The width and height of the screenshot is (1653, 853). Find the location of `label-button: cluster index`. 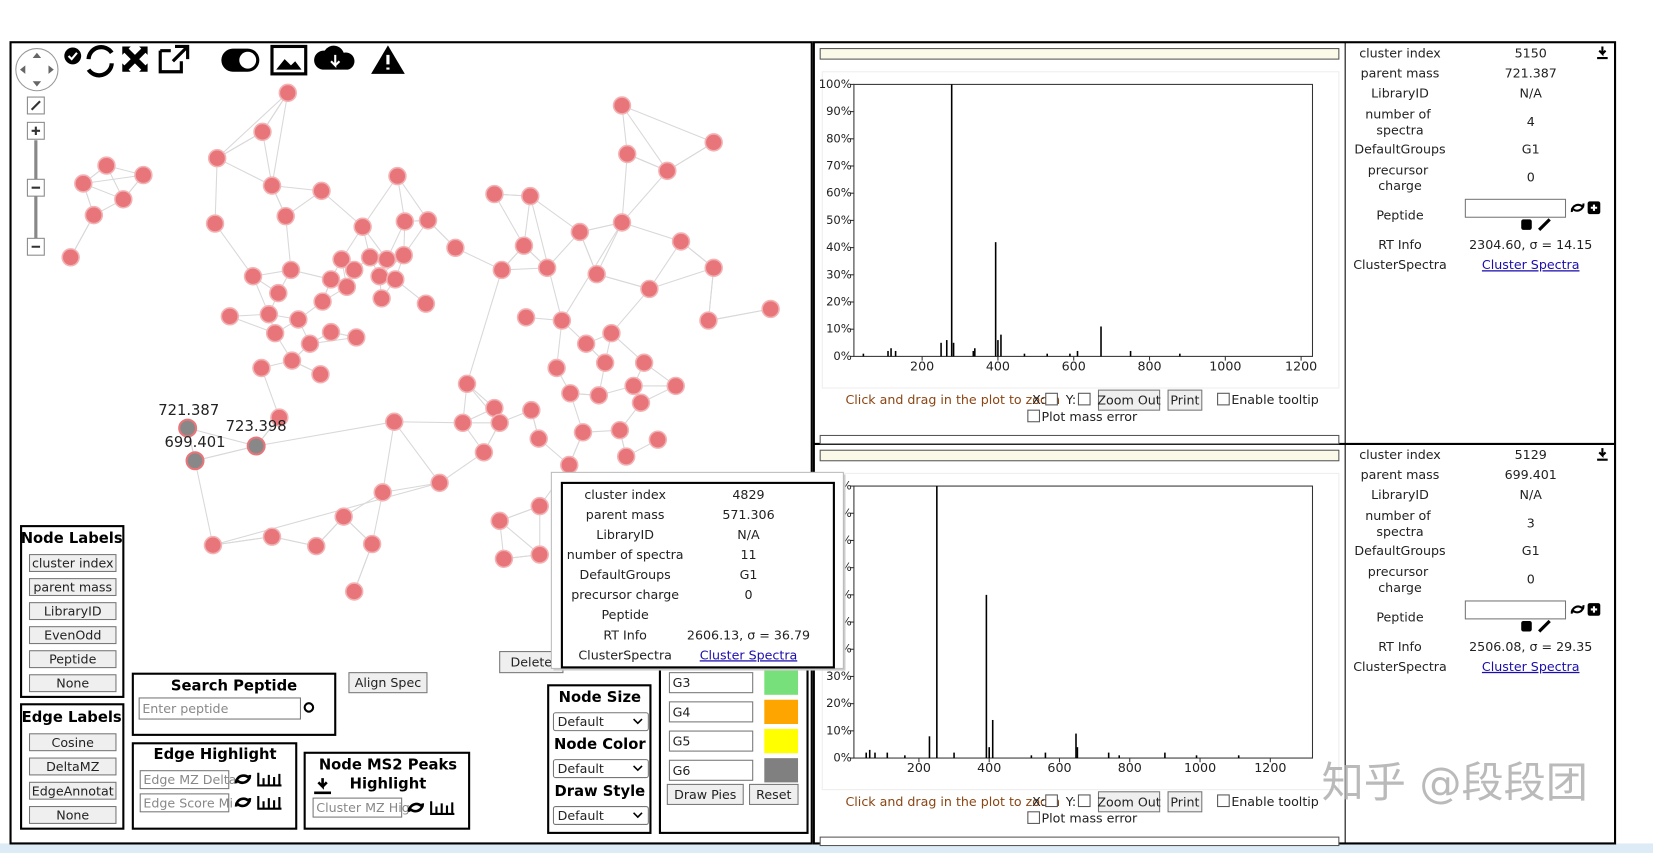

label-button: cluster index is located at coordinates (72, 563).